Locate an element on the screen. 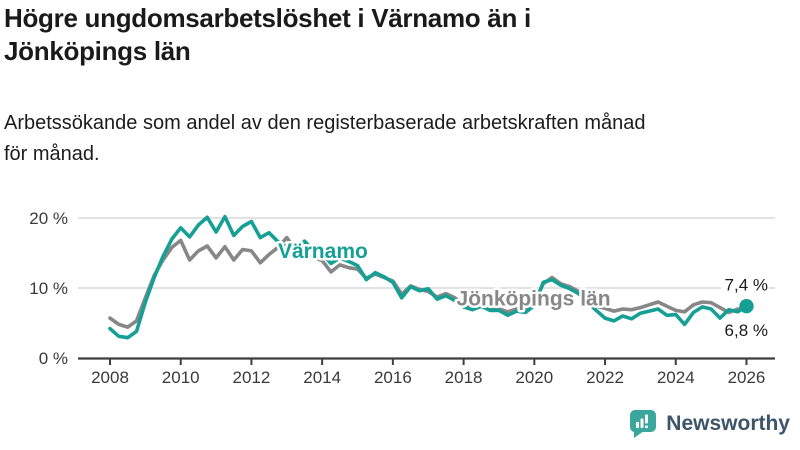 The width and height of the screenshot is (800, 450). newsworthy-logo-icon is located at coordinates (643, 424).